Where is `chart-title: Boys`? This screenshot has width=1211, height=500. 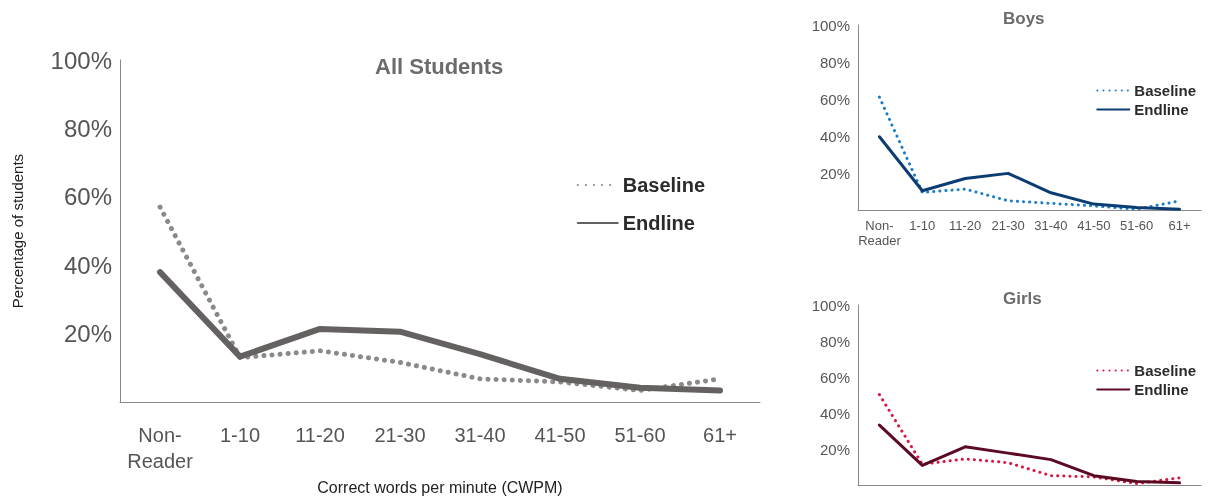 chart-title: Boys is located at coordinates (1024, 18).